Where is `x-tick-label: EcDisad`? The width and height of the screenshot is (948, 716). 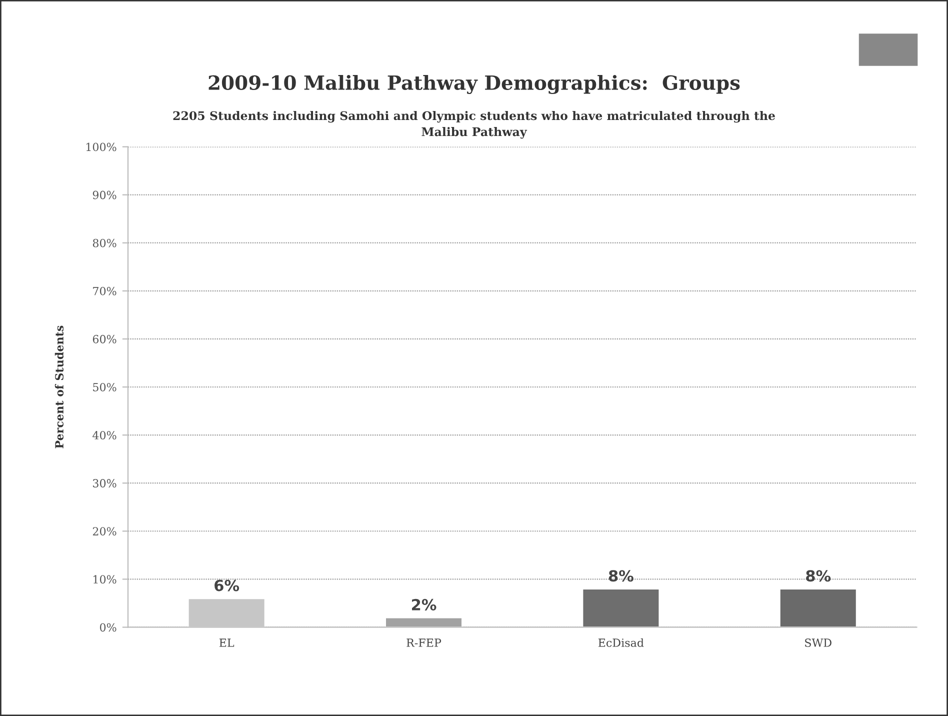 x-tick-label: EcDisad is located at coordinates (621, 642).